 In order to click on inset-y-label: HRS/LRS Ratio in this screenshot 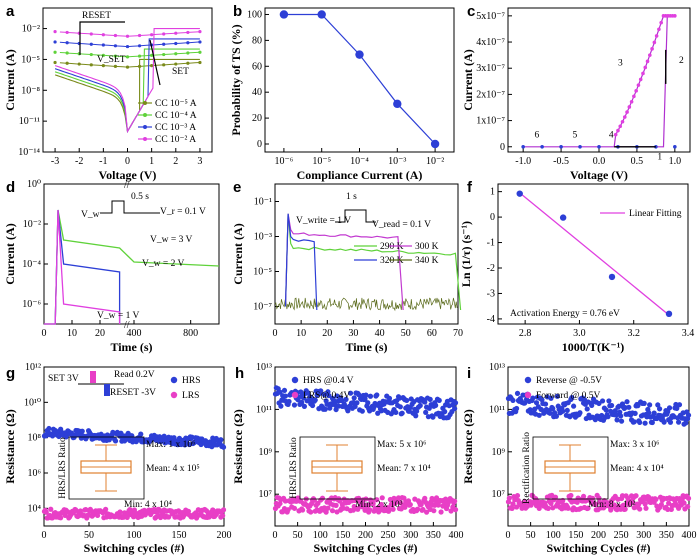, I will do `click(294, 468)`.